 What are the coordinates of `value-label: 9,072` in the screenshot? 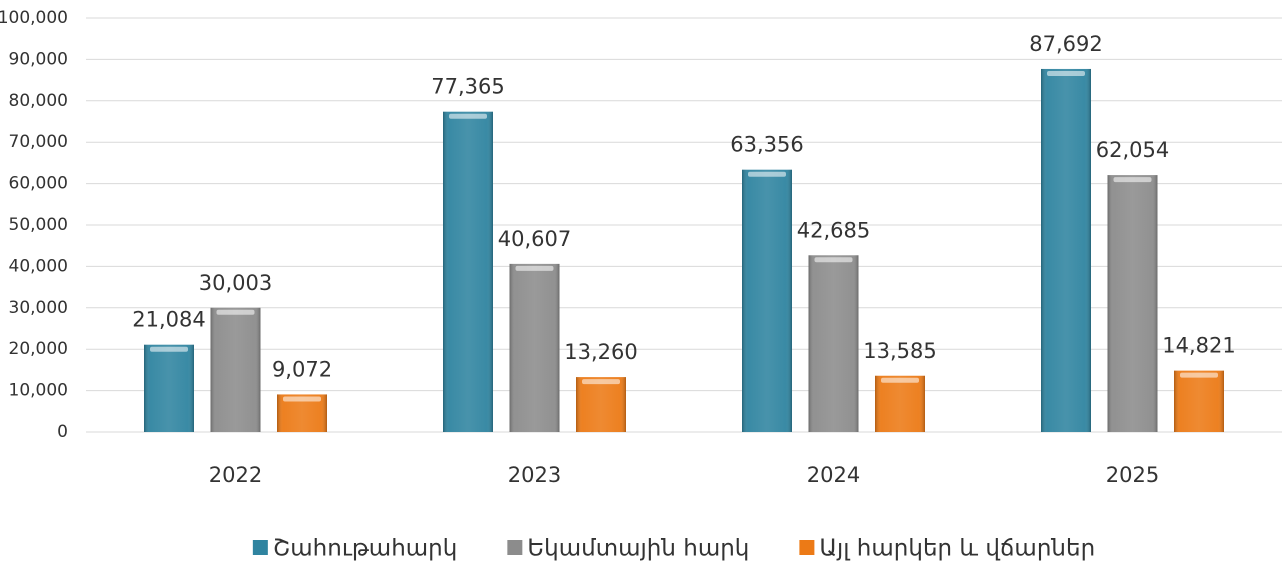 It's located at (302, 369).